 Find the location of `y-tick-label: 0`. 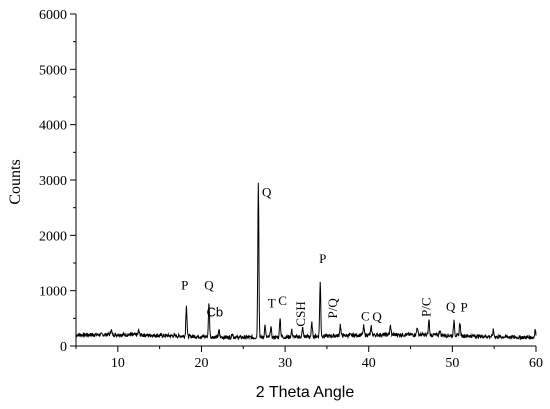

y-tick-label: 0 is located at coordinates (63, 347).